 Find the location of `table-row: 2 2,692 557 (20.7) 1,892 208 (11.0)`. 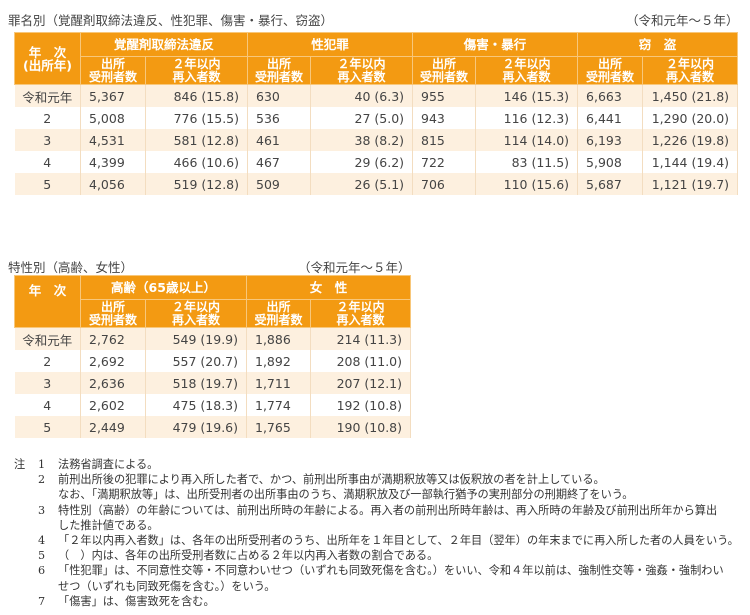

table-row: 2 2,692 557 (20.7) 1,892 208 (11.0) is located at coordinates (213, 361).